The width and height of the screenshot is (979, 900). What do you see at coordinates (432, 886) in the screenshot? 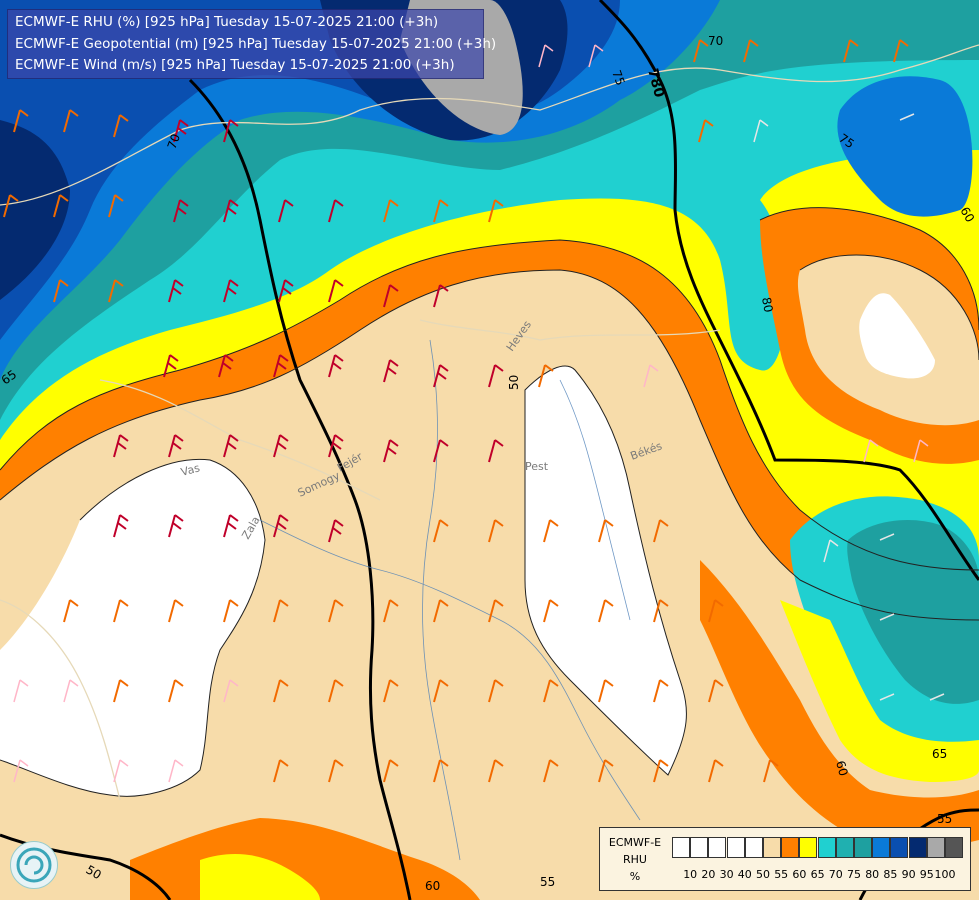
I see `contour-label-60-bottom: 60` at bounding box center [432, 886].